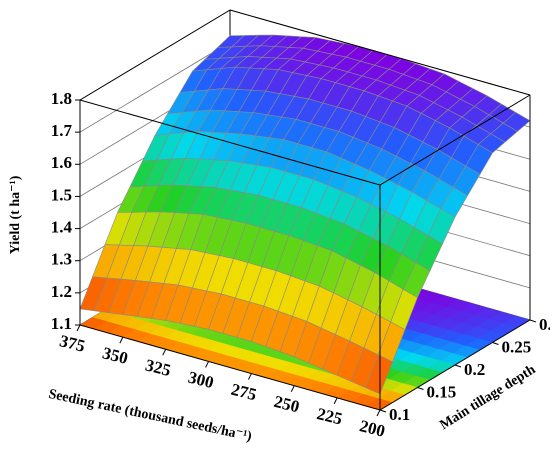 The height and width of the screenshot is (462, 550). What do you see at coordinates (286, 404) in the screenshot?
I see `x-tick-label: 250` at bounding box center [286, 404].